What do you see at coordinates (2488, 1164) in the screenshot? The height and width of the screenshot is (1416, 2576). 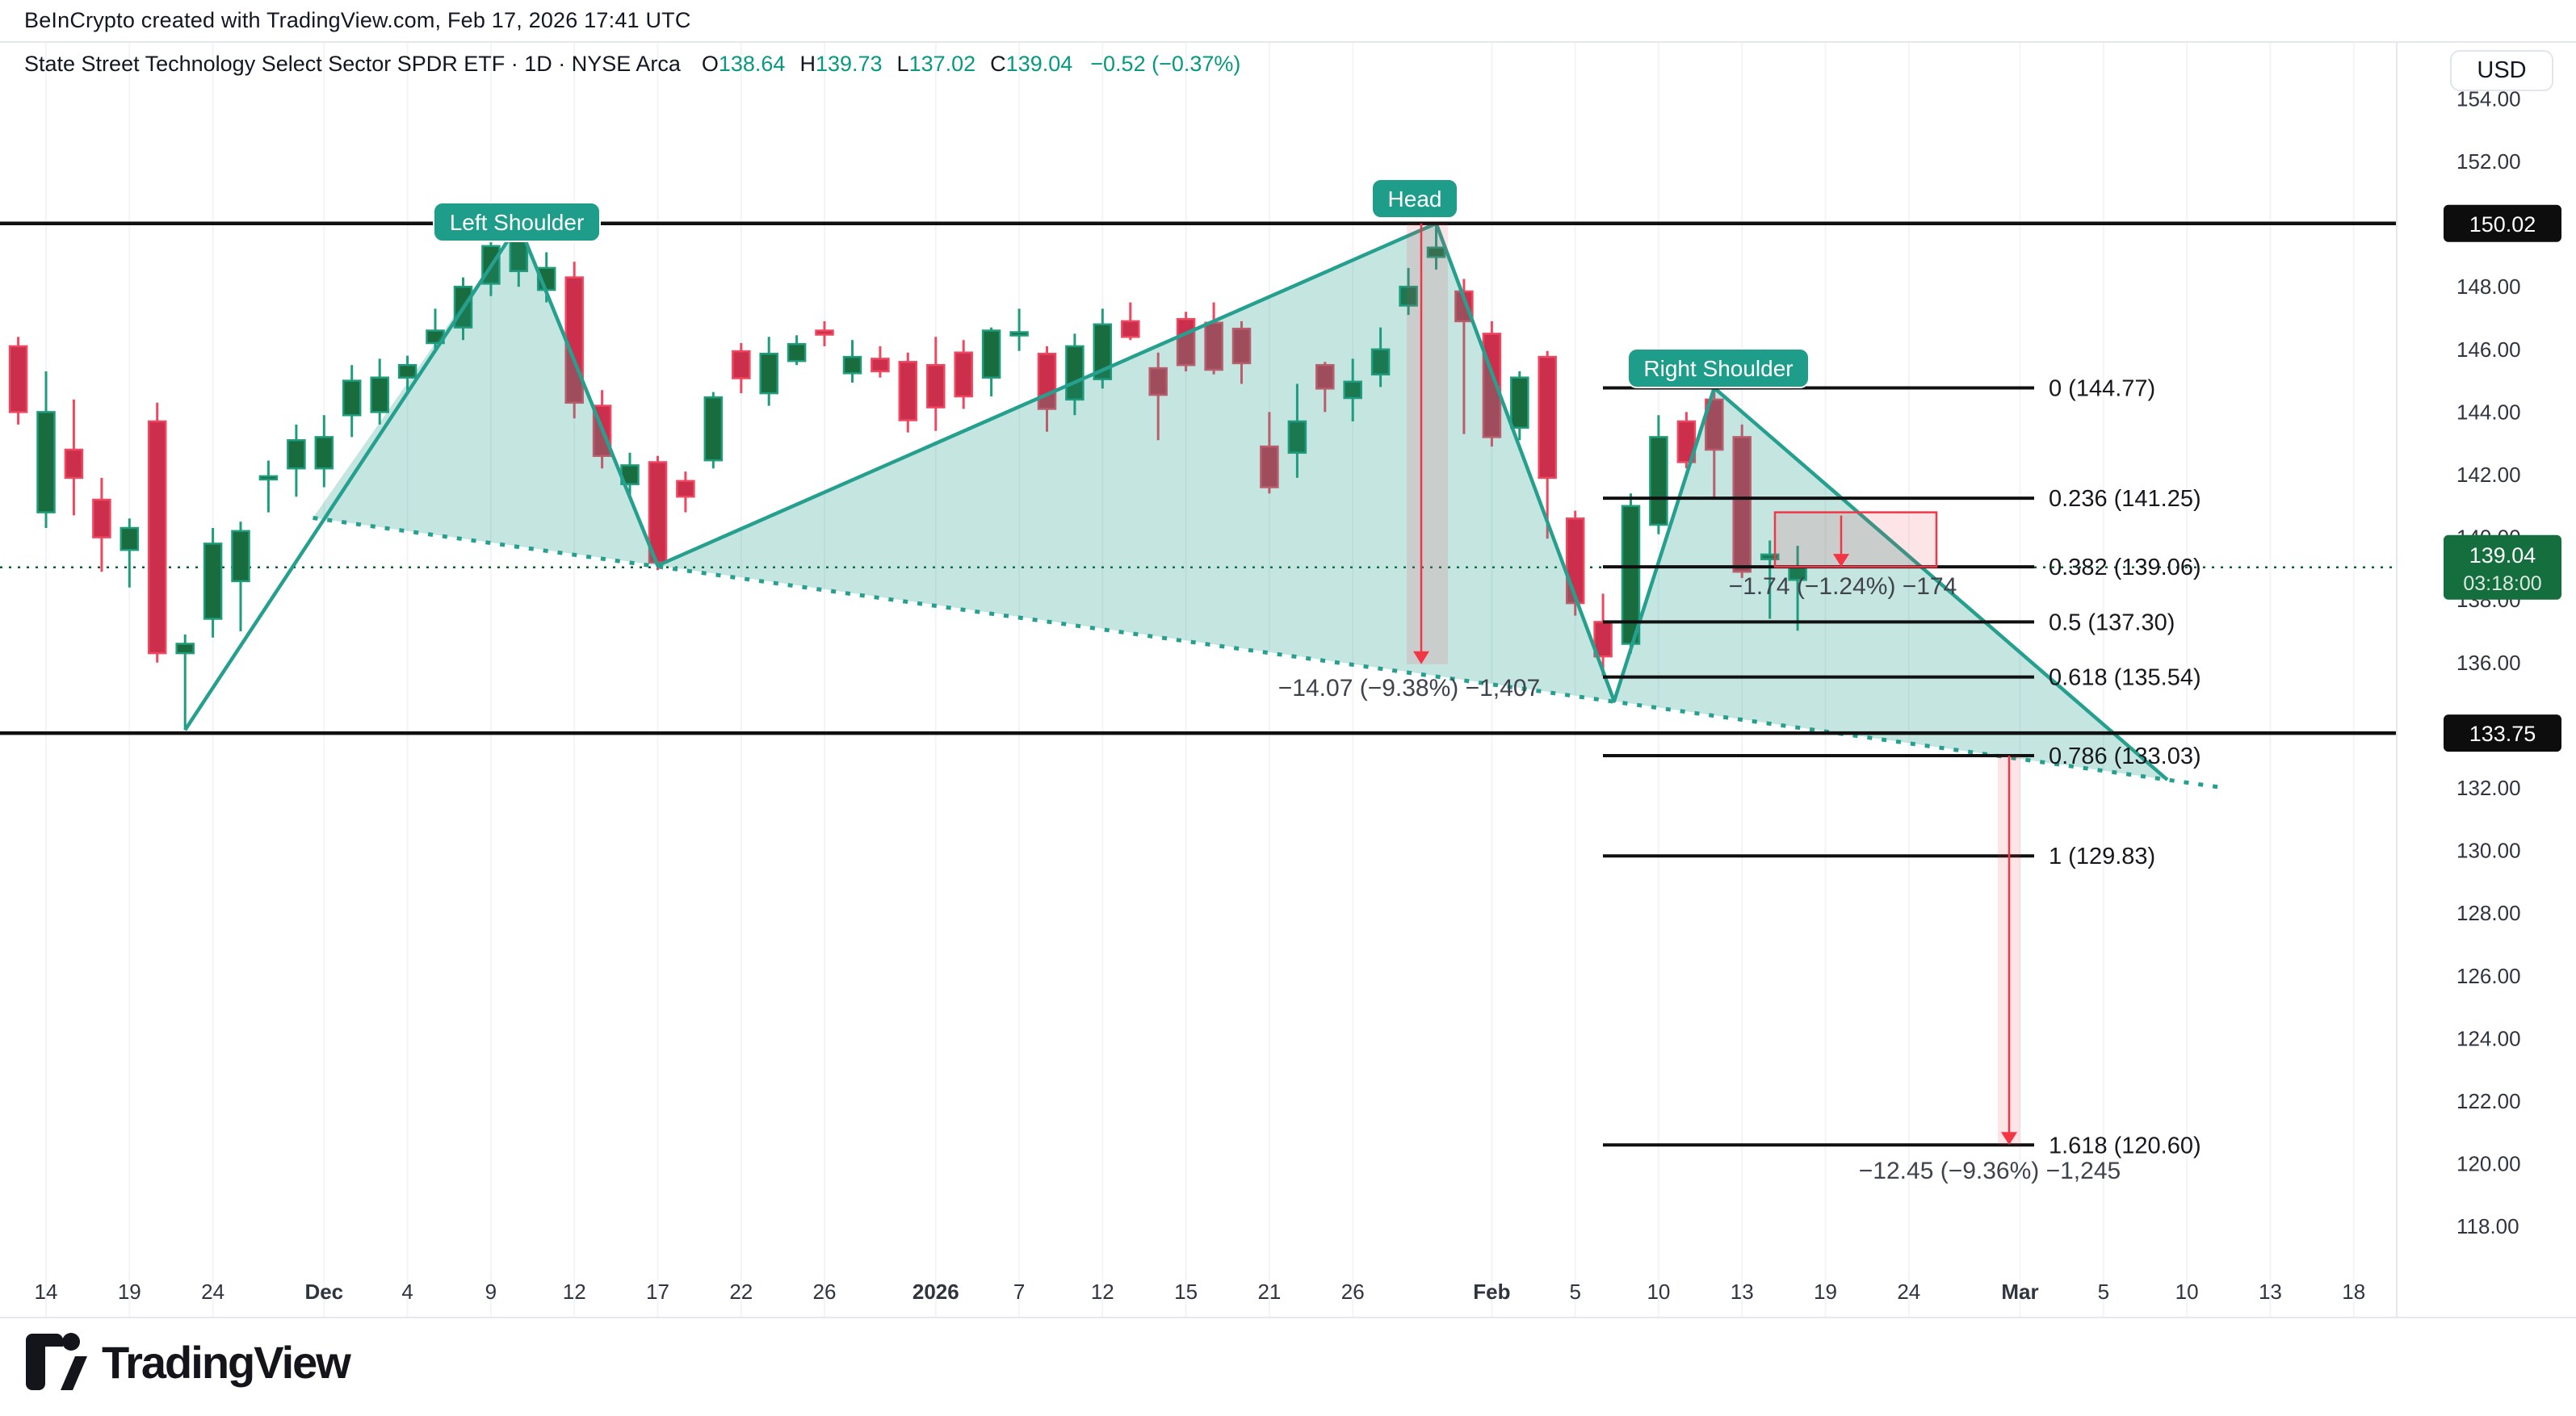 I see `price-tick-label: 120.00` at bounding box center [2488, 1164].